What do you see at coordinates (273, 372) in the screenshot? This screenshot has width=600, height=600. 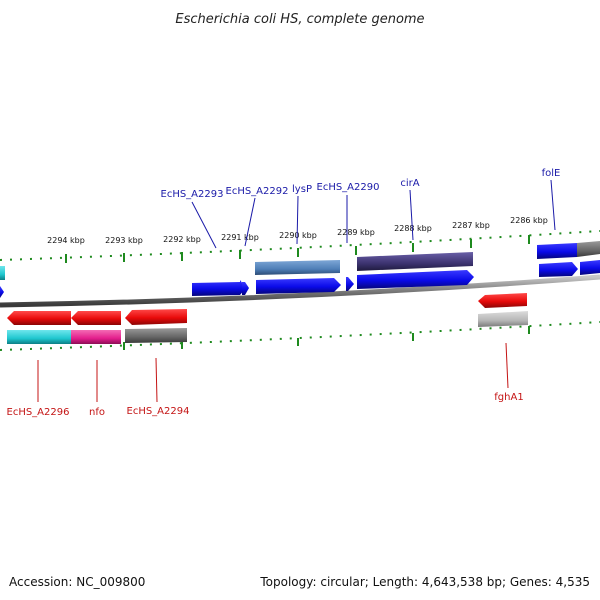 I see `bottom-leader-lines` at bounding box center [273, 372].